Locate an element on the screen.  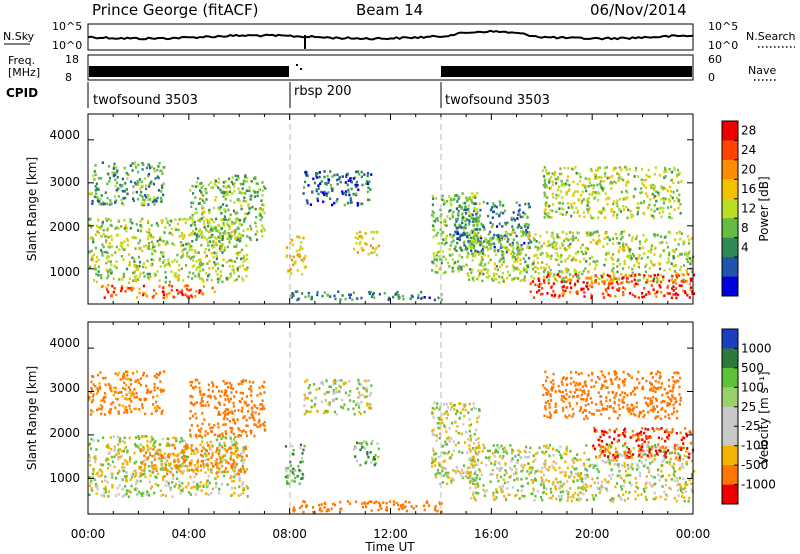
colorbar-tick-label: 8 is located at coordinates (745, 228).